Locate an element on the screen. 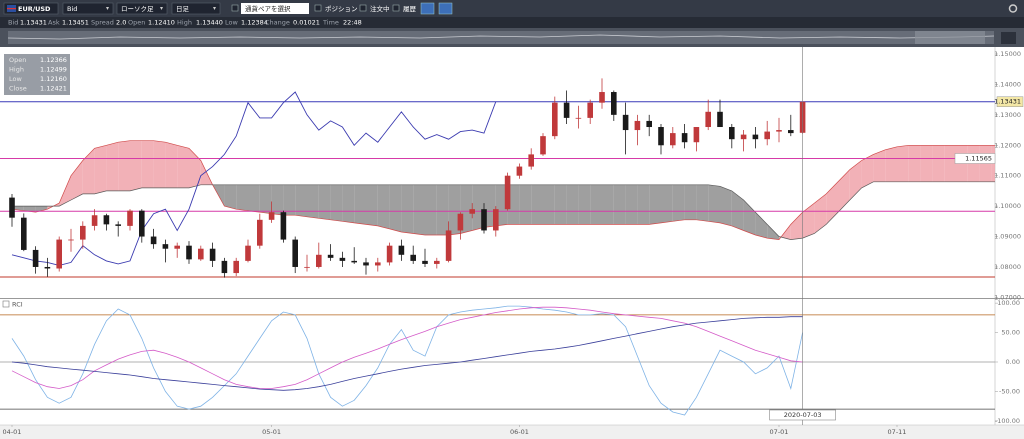  y-tick-label: 1.09000 is located at coordinates (1007, 237).